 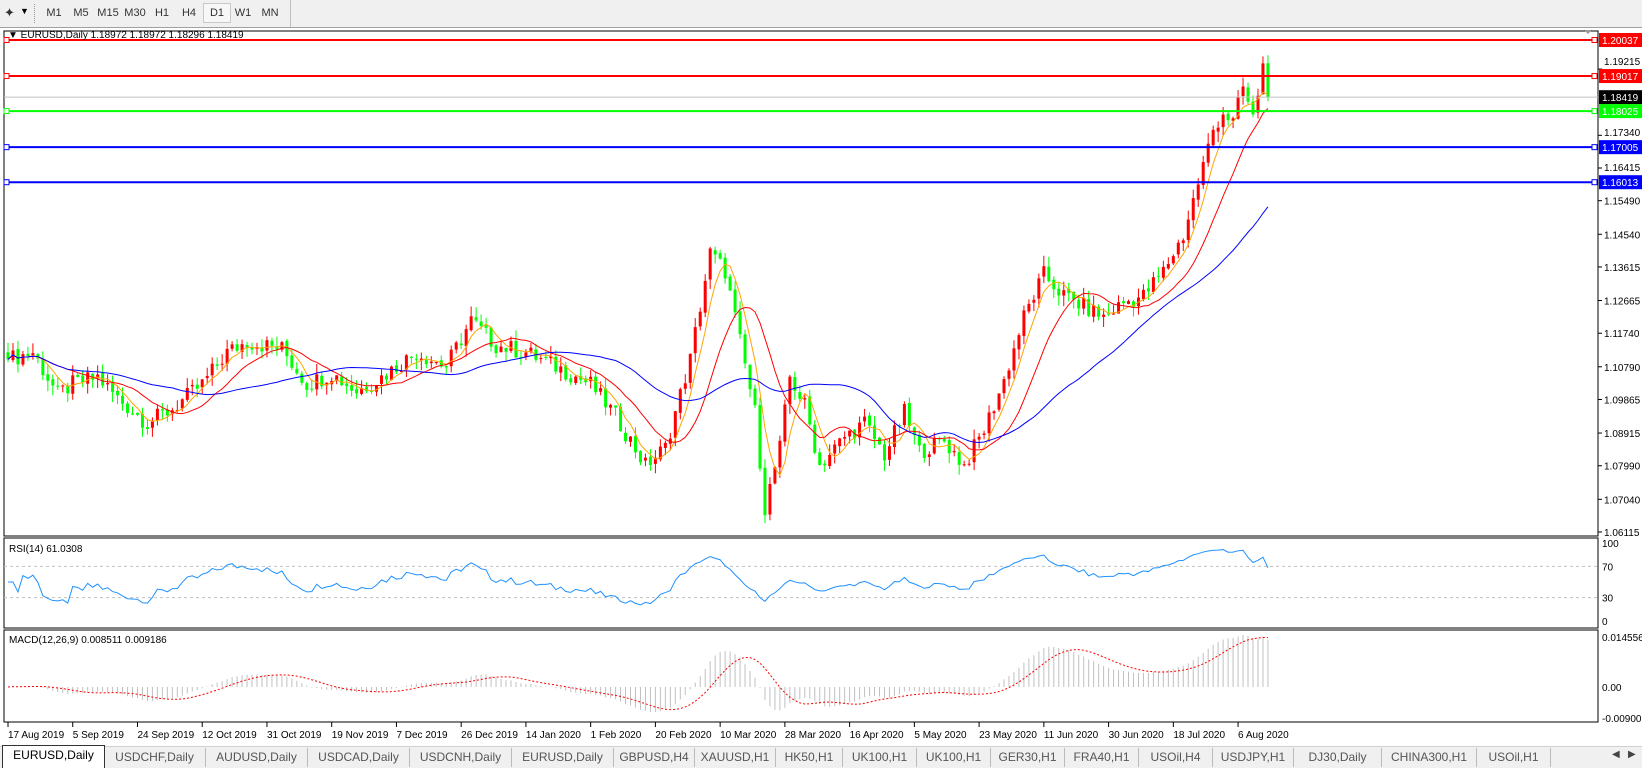 I want to click on timeframe-d1-button: D1, so click(x=217, y=13).